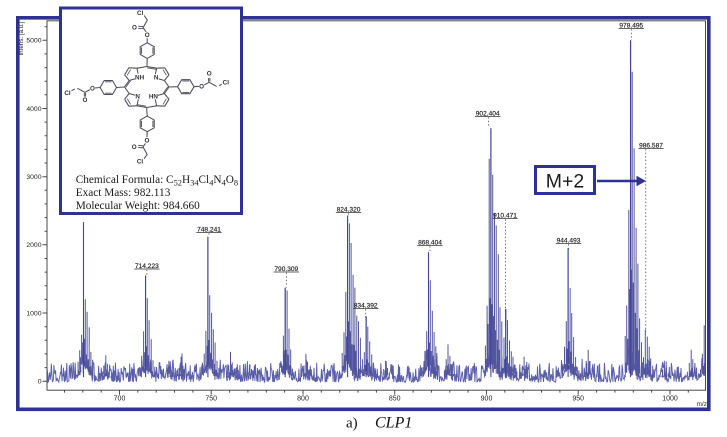 The height and width of the screenshot is (437, 727). What do you see at coordinates (631, 25) in the screenshot?
I see `svg-text: 978.495` at bounding box center [631, 25].